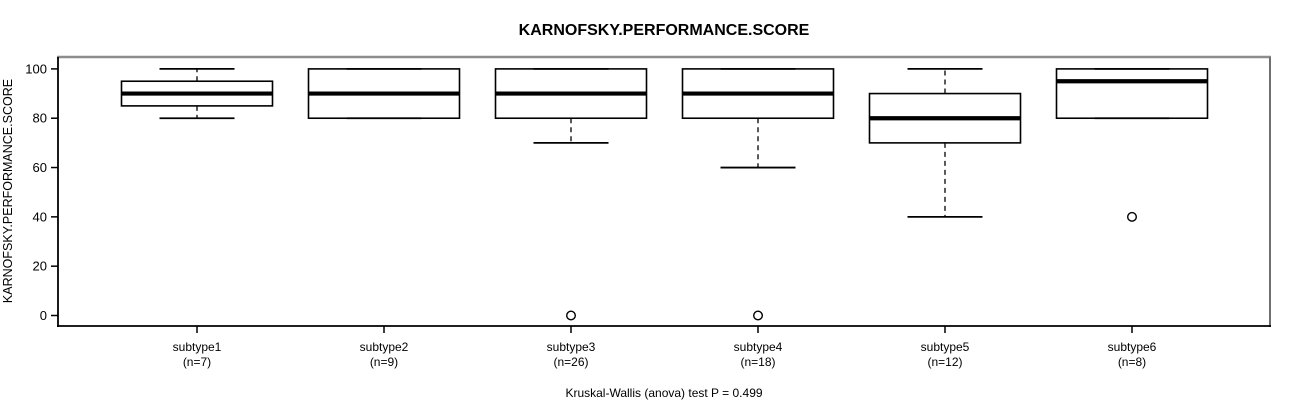  Describe the element at coordinates (384, 218) in the screenshot. I see `boxplot-group-subtype2: subtype2(n=9)` at that location.